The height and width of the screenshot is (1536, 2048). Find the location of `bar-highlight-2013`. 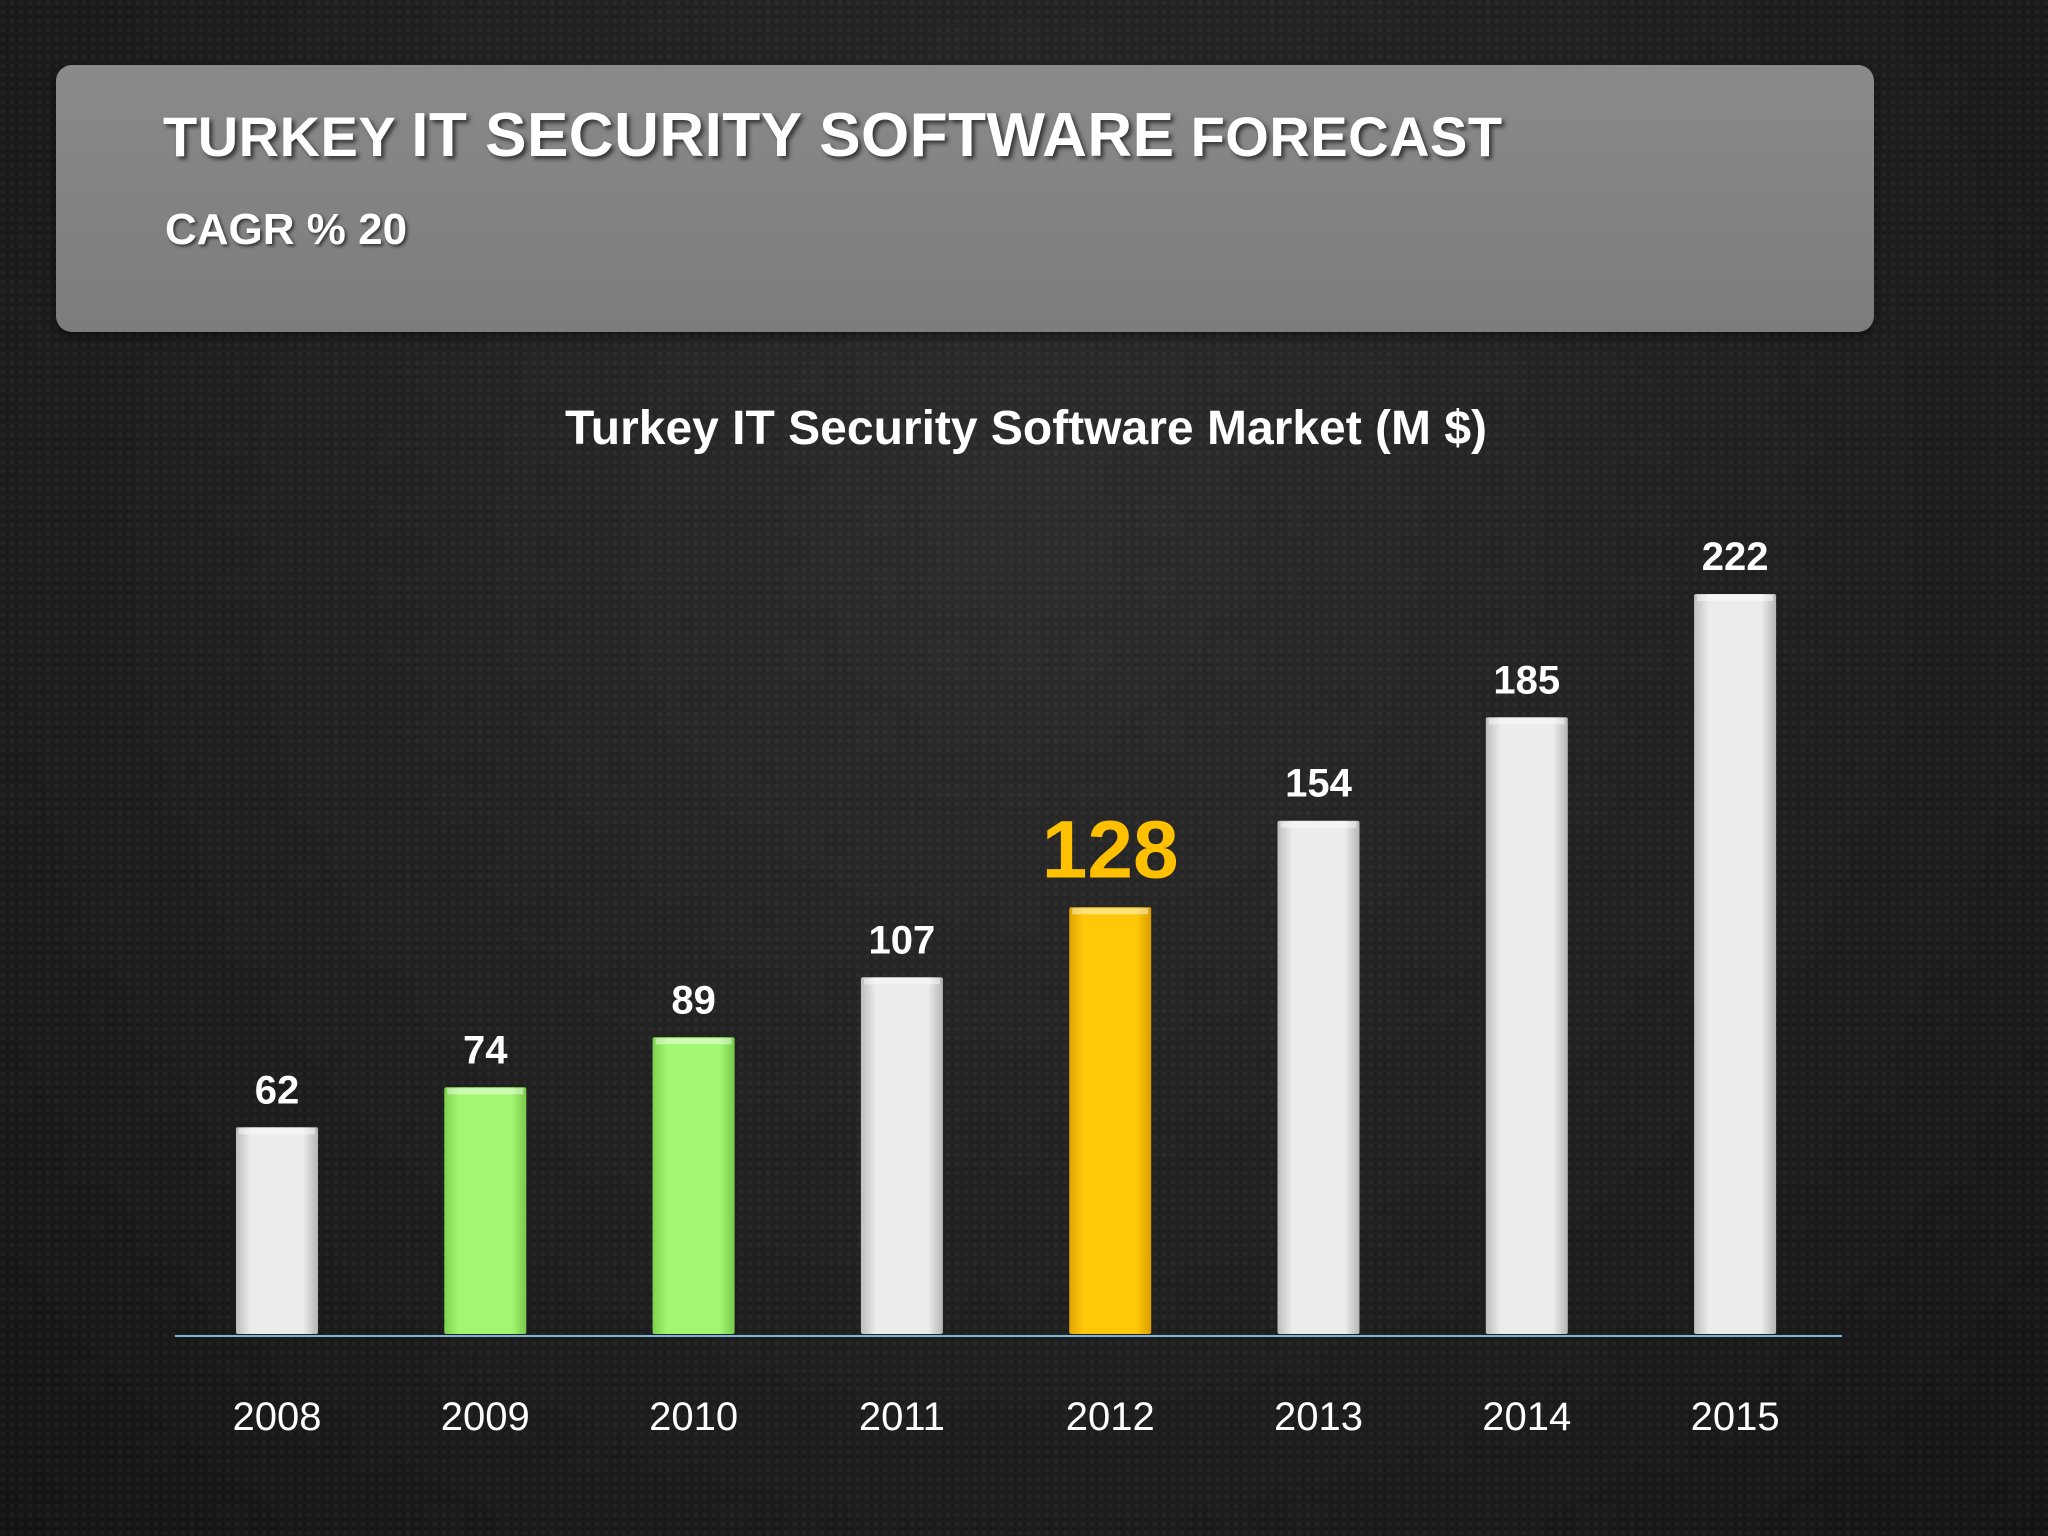

bar-highlight-2013 is located at coordinates (1318, 824).